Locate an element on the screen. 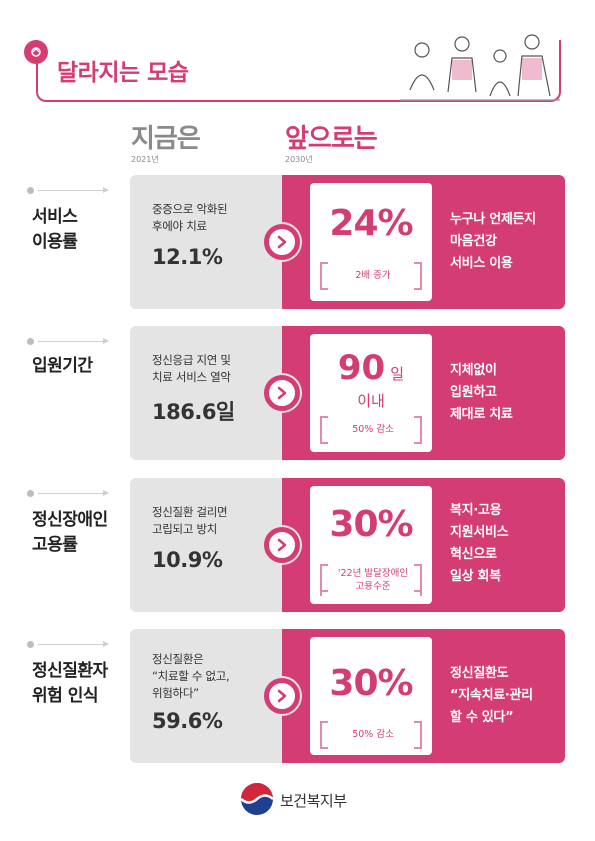 The image size is (595, 841). now-panel: 정신질환은 “치료할 수 없고, 위험하다” 59.6% is located at coordinates (206, 696).